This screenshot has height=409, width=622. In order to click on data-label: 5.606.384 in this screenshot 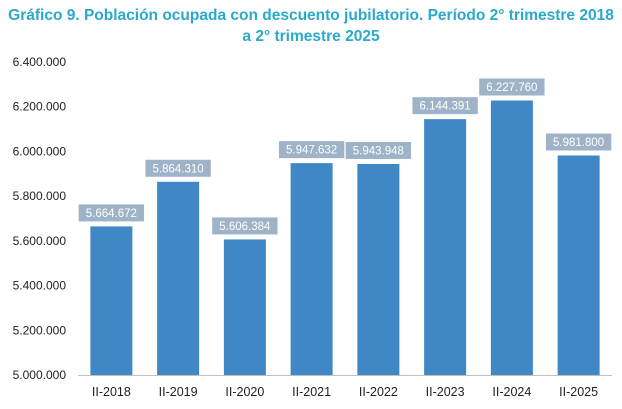, I will do `click(245, 227)`.